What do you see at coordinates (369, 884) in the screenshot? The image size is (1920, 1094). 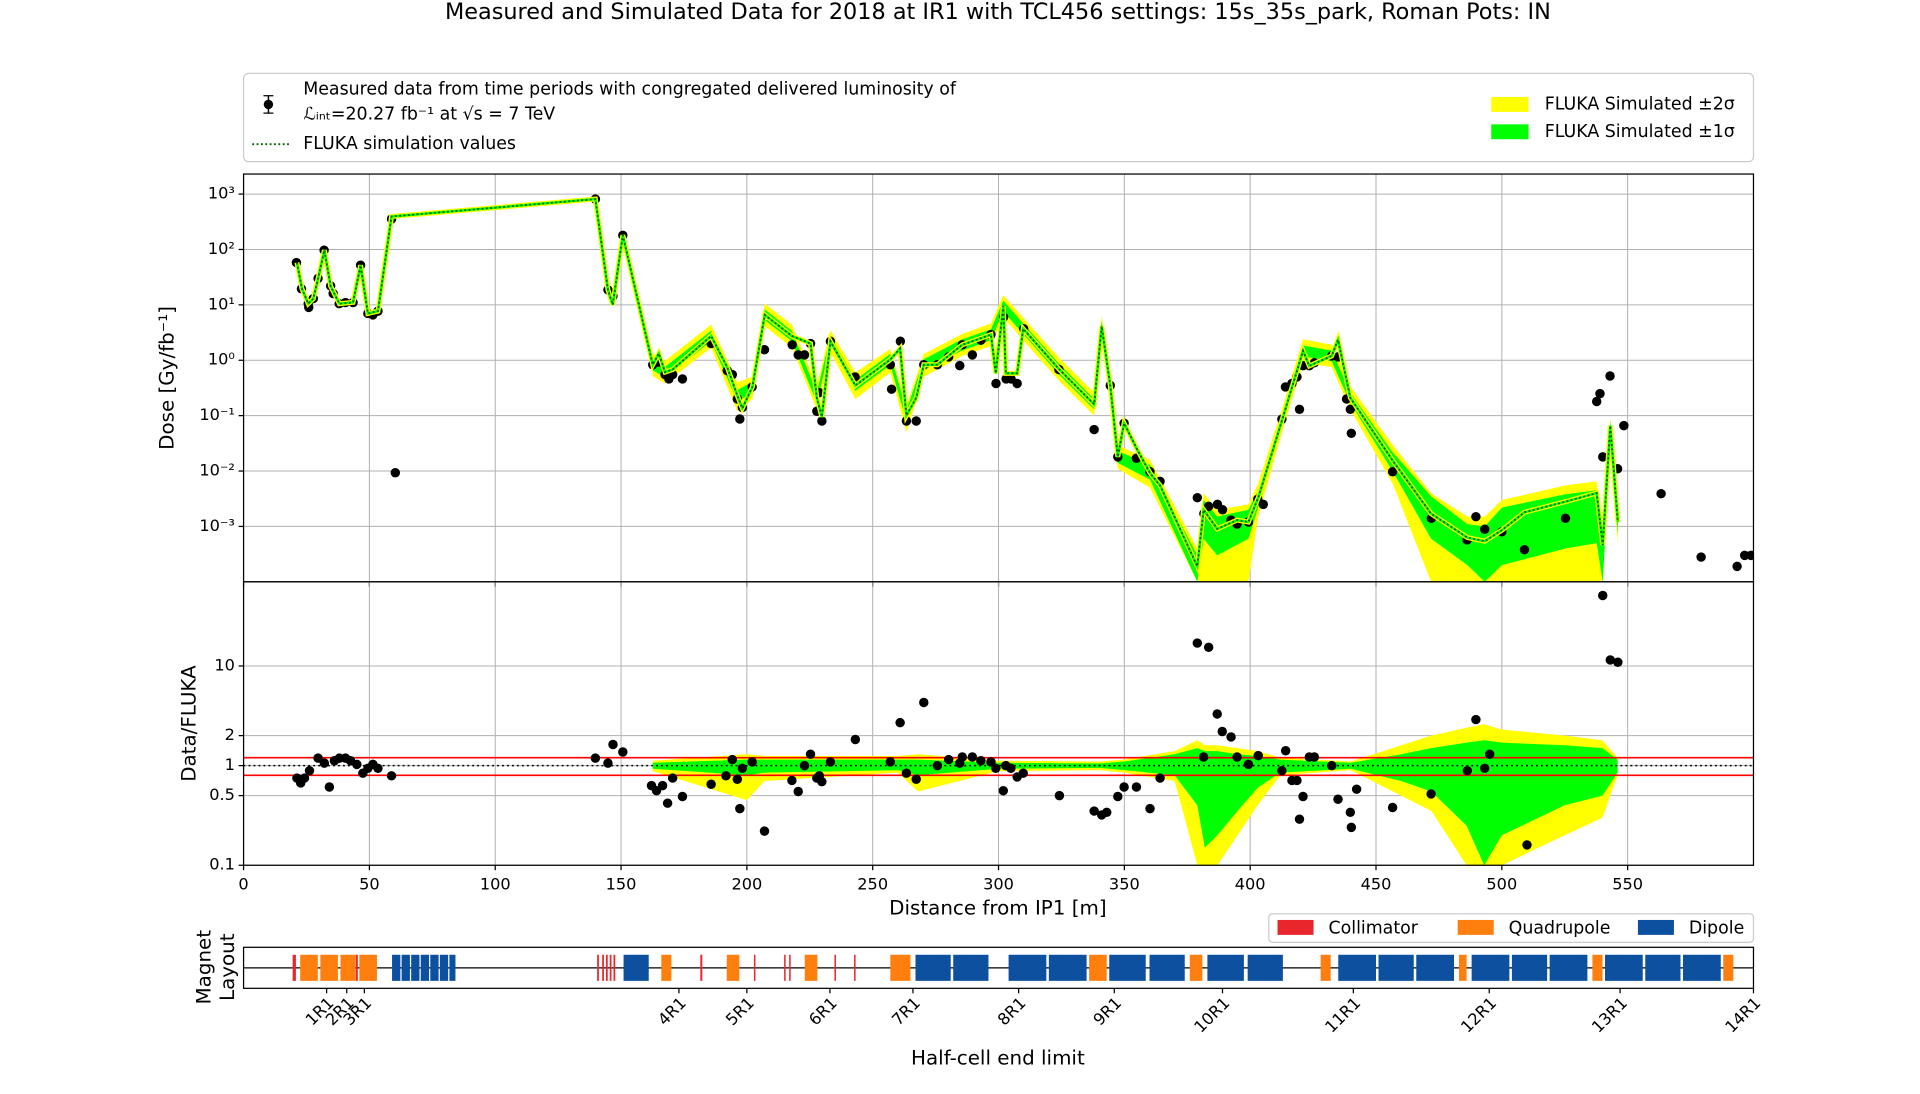 I see `x-tick-label: 50` at bounding box center [369, 884].